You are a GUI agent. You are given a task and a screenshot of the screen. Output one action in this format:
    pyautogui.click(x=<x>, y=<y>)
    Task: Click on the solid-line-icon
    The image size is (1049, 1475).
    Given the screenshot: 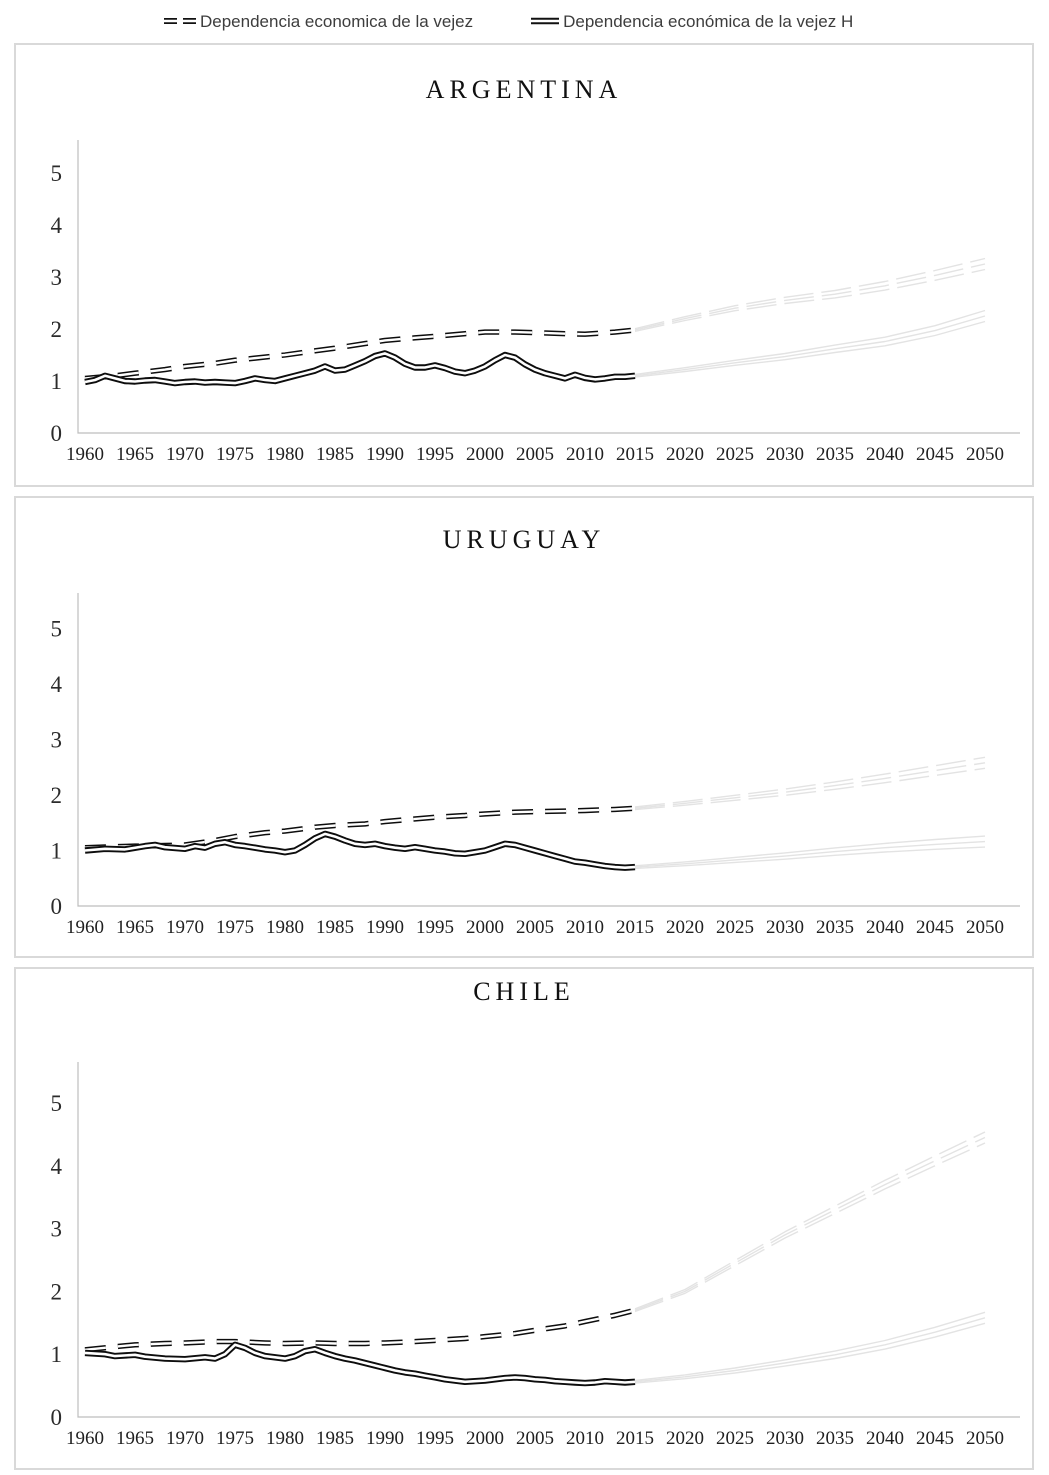 What is the action you would take?
    pyautogui.click(x=545, y=22)
    